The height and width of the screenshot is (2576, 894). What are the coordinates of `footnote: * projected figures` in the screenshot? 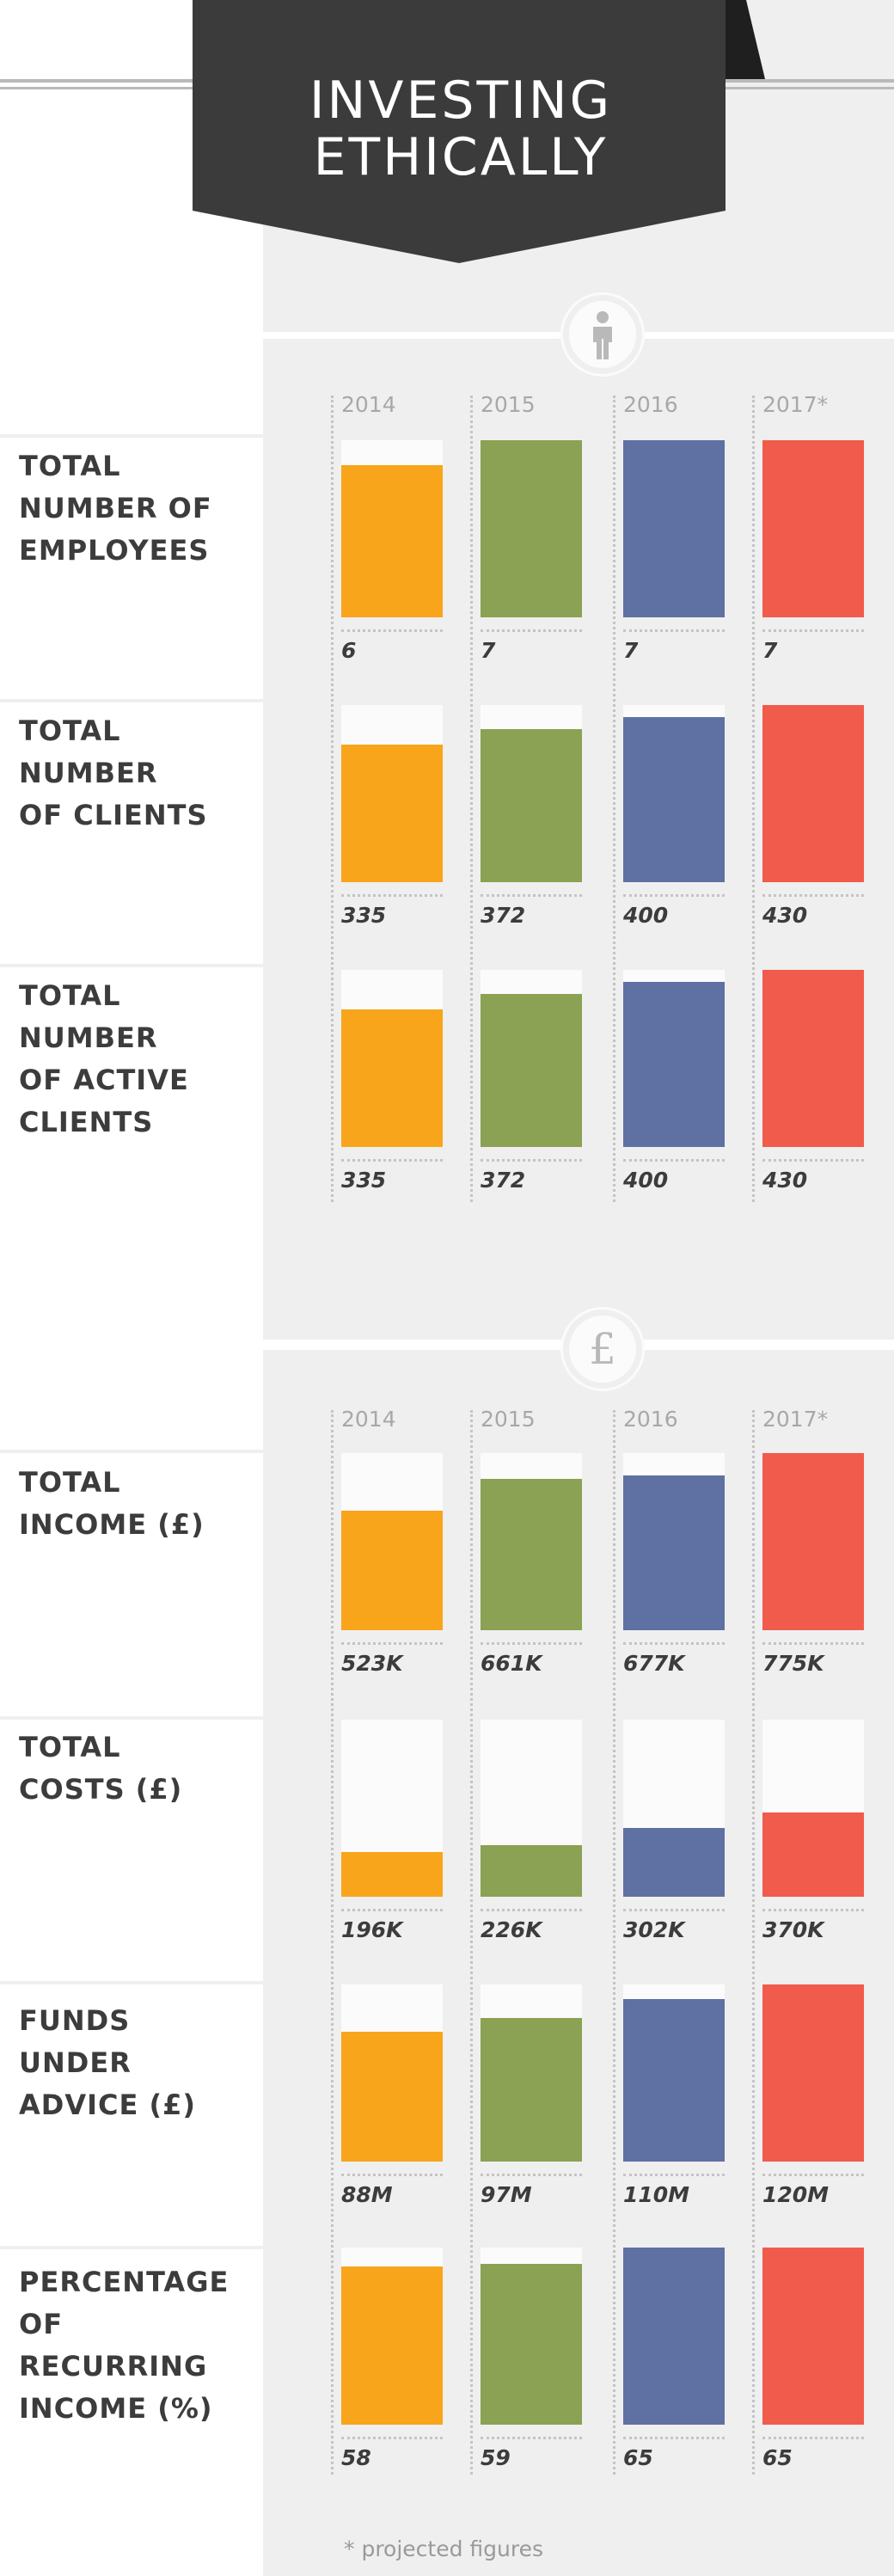 It's located at (444, 2548).